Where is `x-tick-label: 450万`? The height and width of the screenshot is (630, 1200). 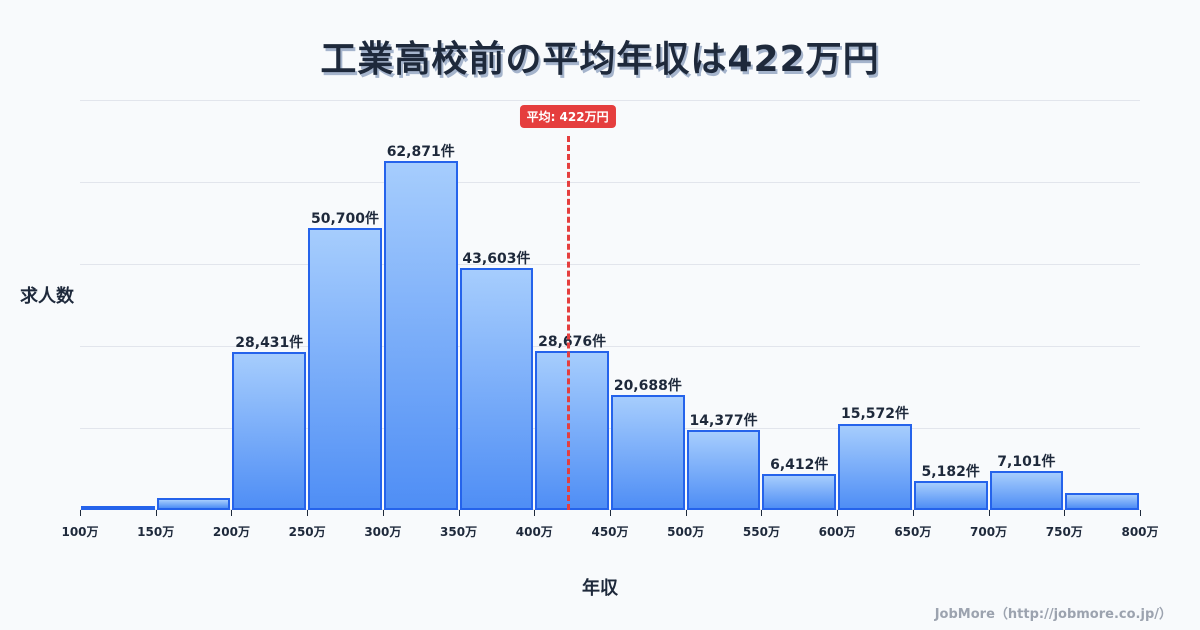
x-tick-label: 450万 is located at coordinates (610, 532).